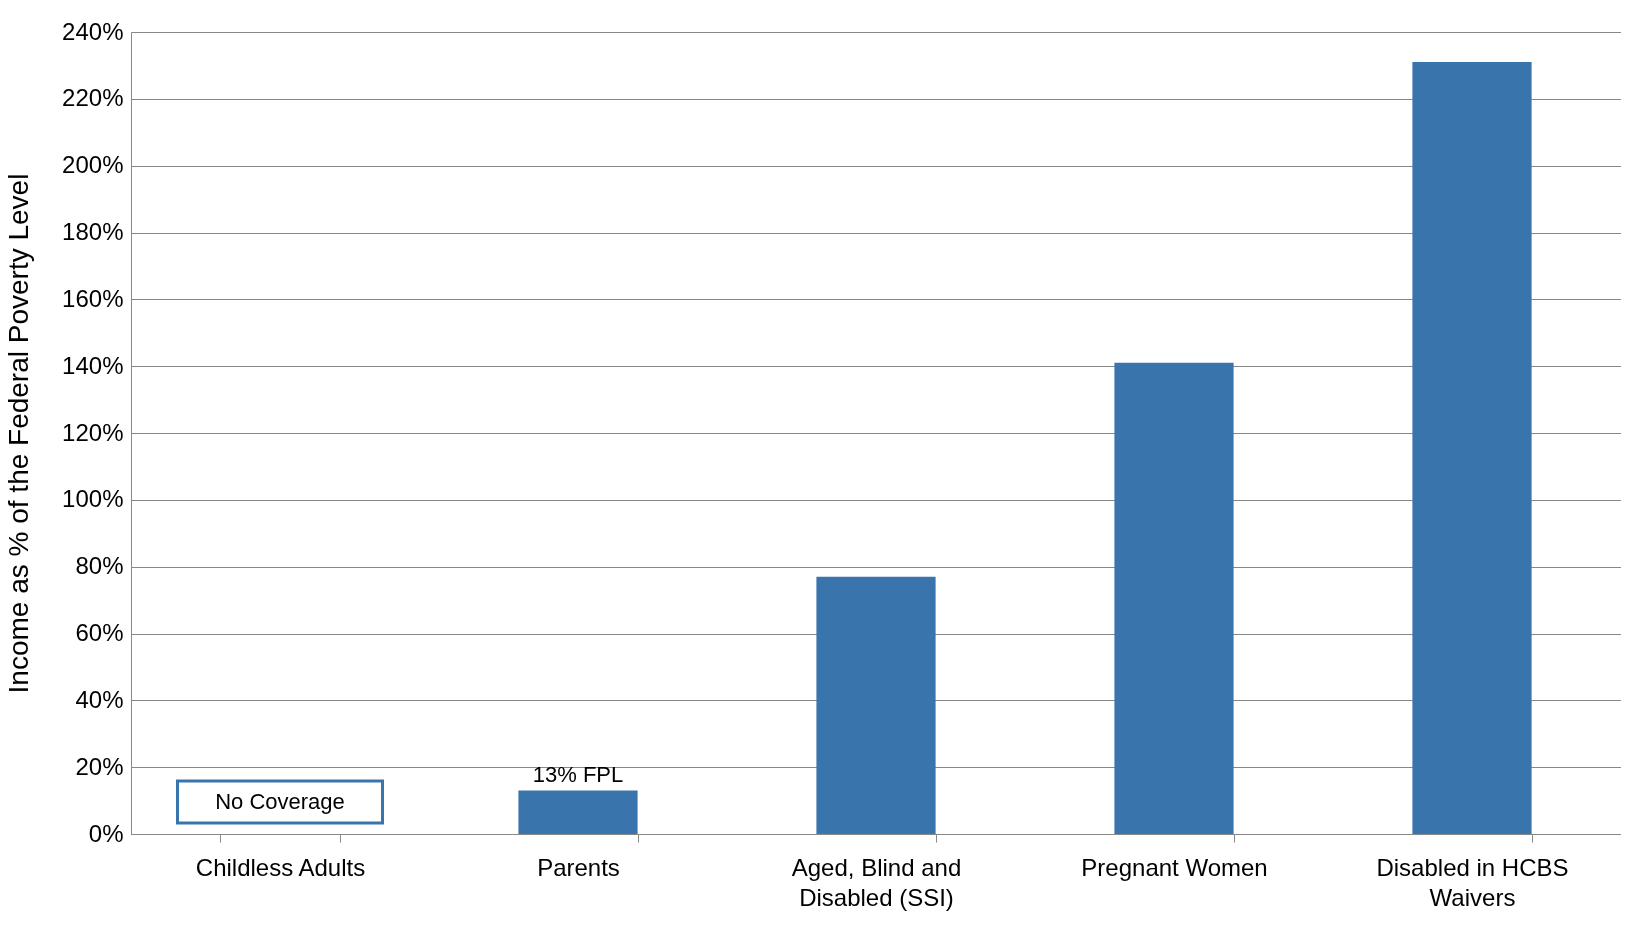 This screenshot has height=934, width=1629. Describe the element at coordinates (93, 165) in the screenshot. I see `y-tick-label: 200%` at that location.